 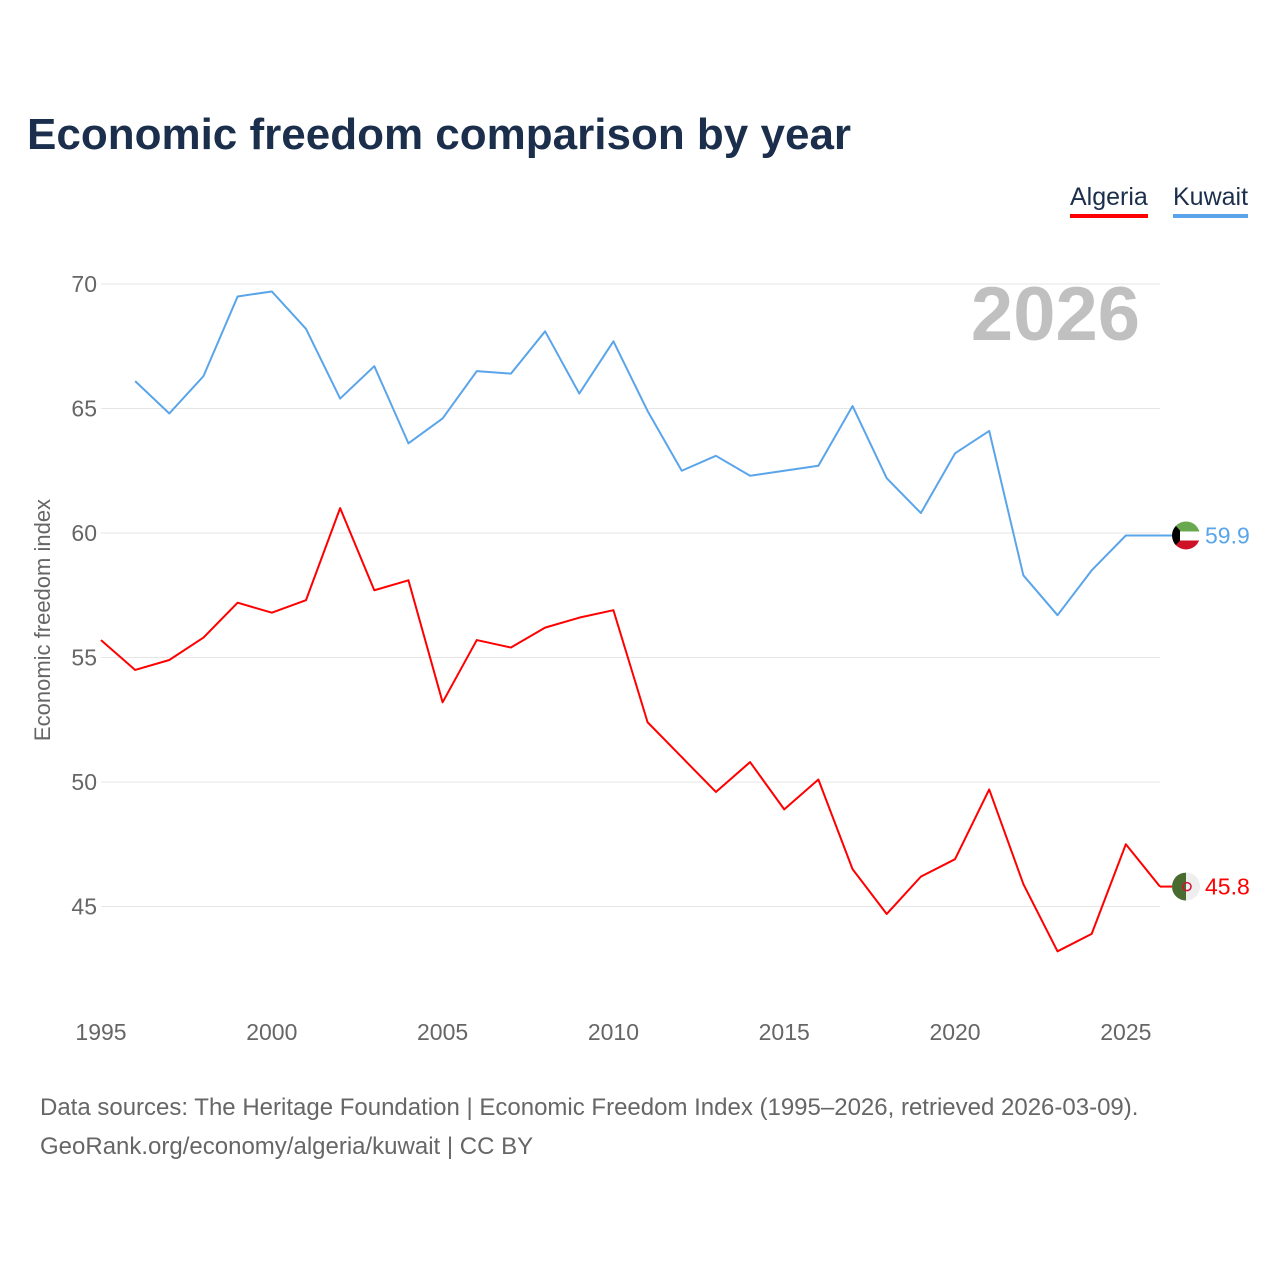 What do you see at coordinates (1125, 1032) in the screenshot?
I see `x-tick-label: 2025` at bounding box center [1125, 1032].